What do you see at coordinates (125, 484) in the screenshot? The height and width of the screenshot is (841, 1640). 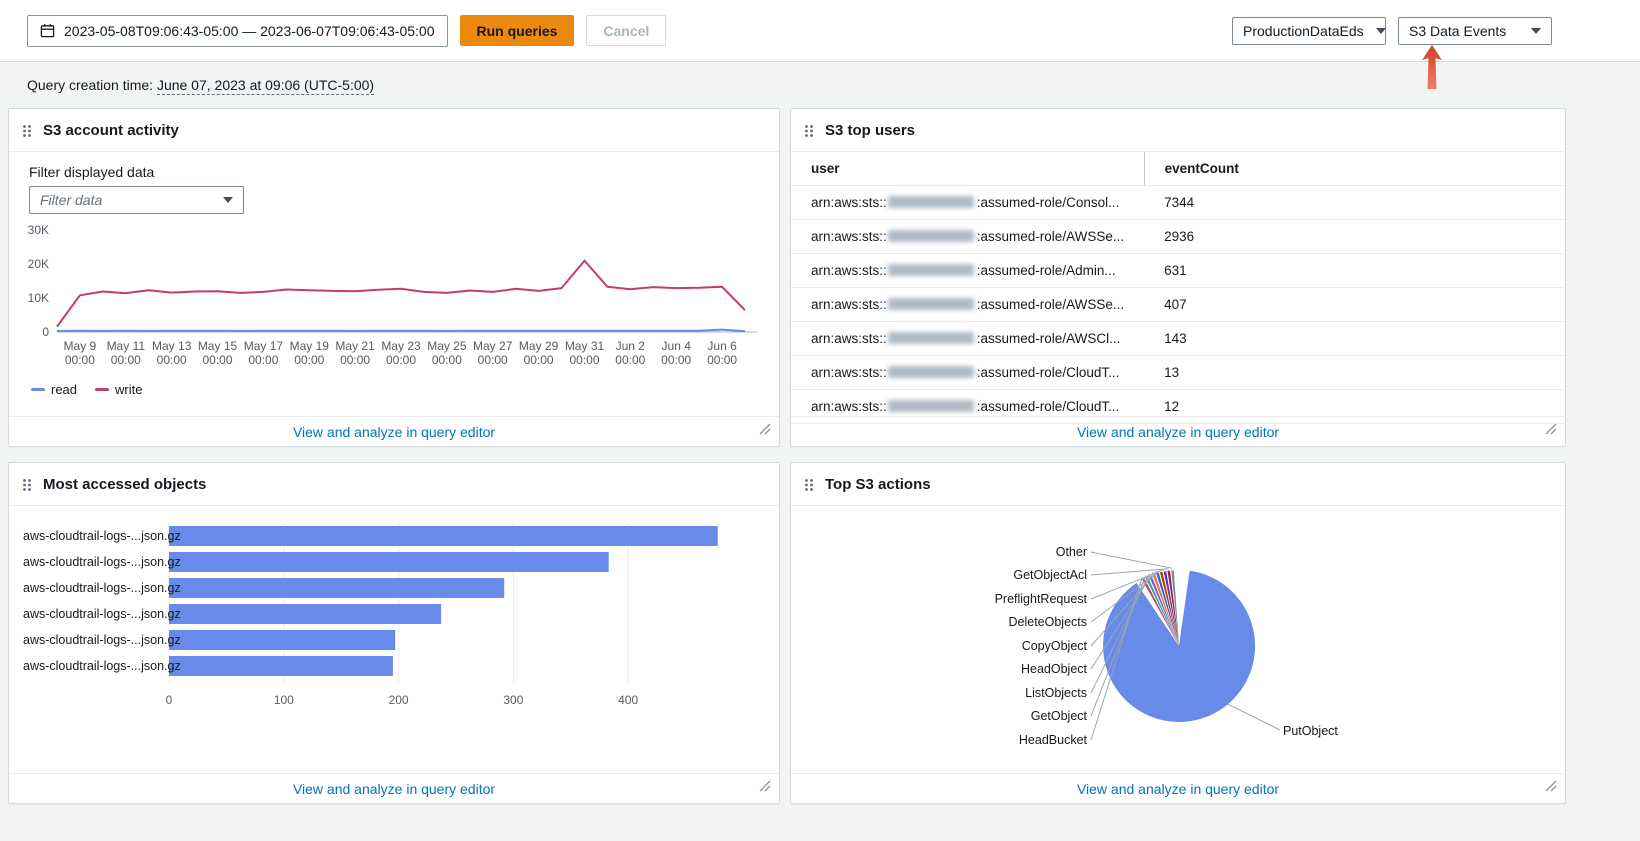 I see `panel-title: Most accessed objects` at bounding box center [125, 484].